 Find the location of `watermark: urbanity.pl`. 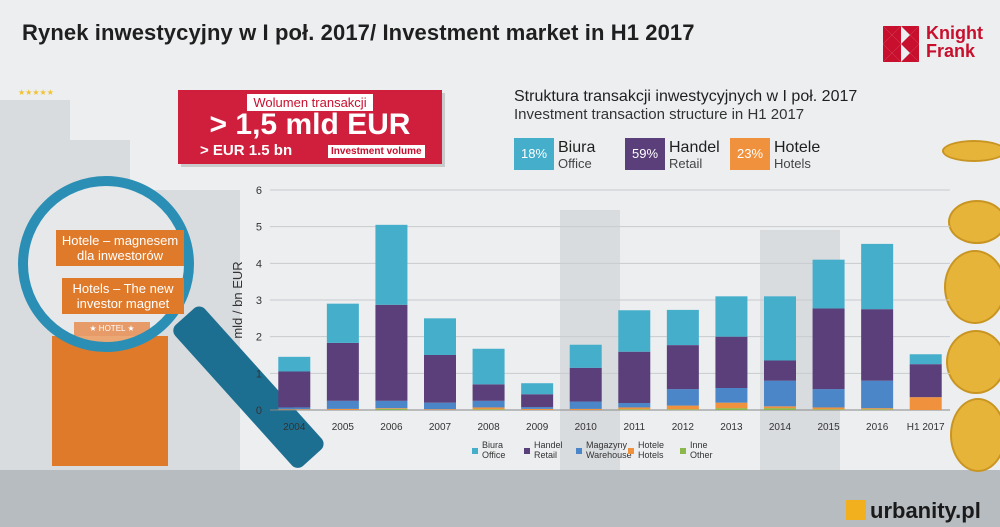

watermark: urbanity.pl is located at coordinates (925, 510).